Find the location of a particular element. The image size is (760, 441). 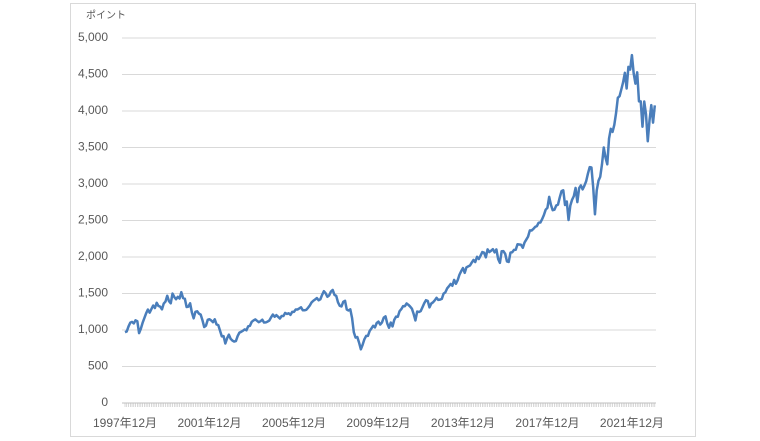

x-tick-label: 2005年12月 is located at coordinates (294, 423).